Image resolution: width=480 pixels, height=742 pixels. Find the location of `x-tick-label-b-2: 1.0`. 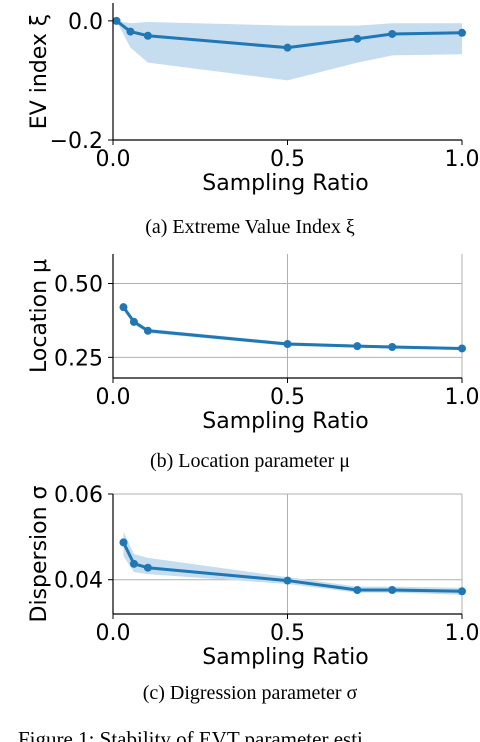

x-tick-label-b-2: 1.0 is located at coordinates (462, 397).